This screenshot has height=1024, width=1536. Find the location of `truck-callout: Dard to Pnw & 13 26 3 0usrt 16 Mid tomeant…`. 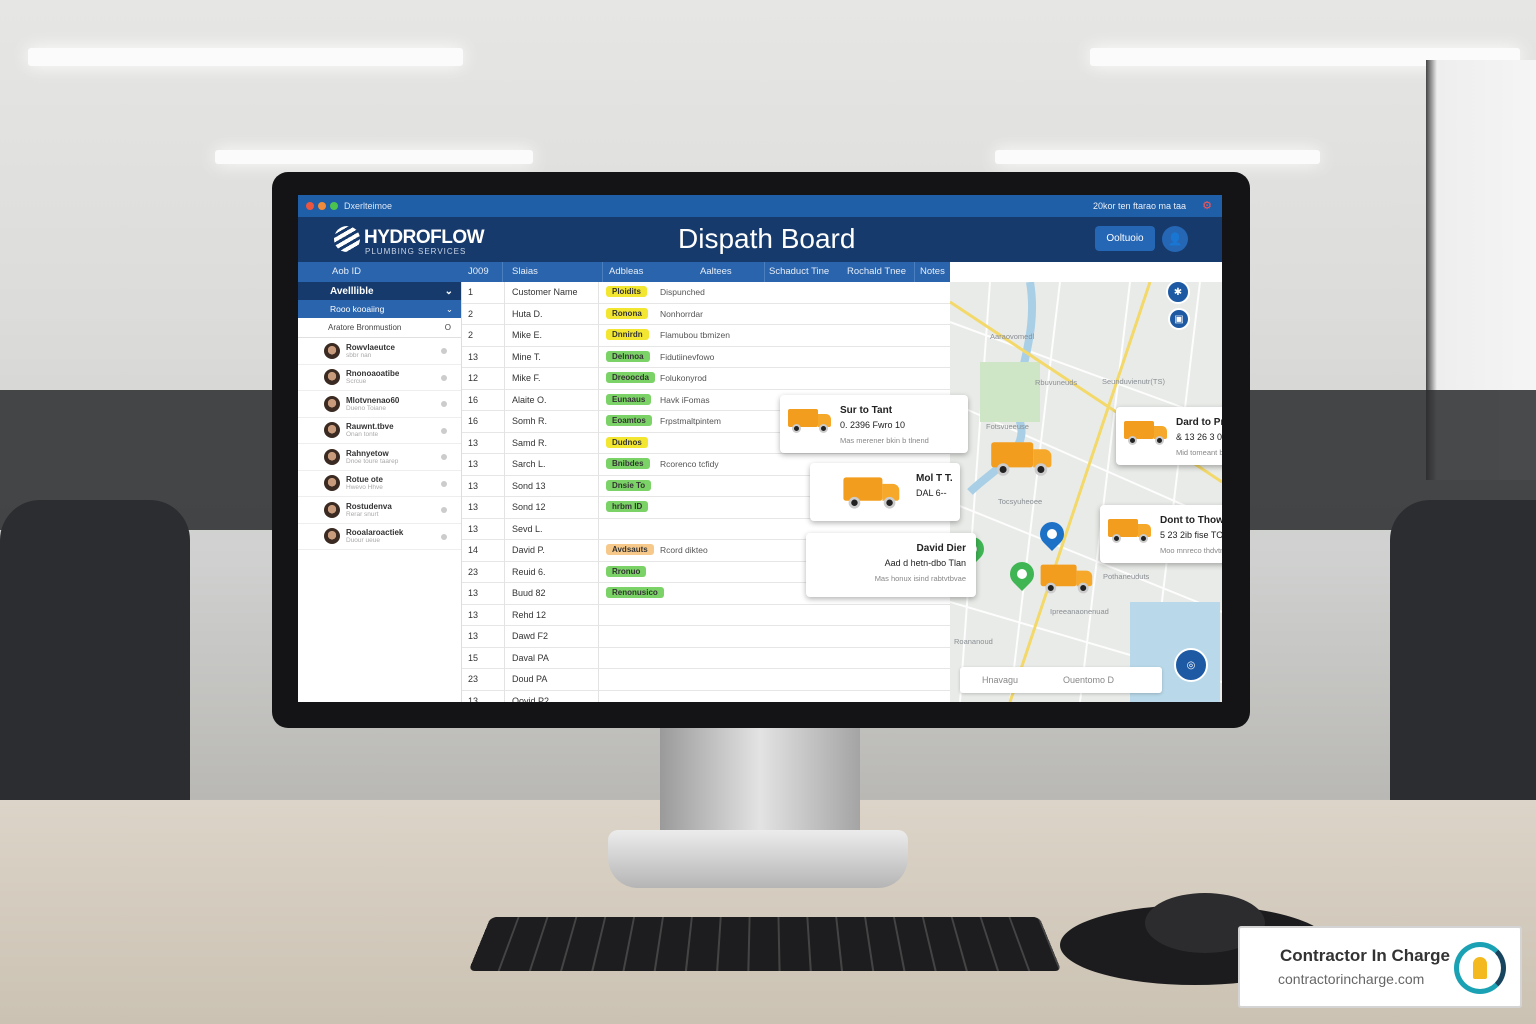

truck-callout: Dard to Pnw & 13 26 3 0usrt 16 Mid tomeant… is located at coordinates (1169, 436).